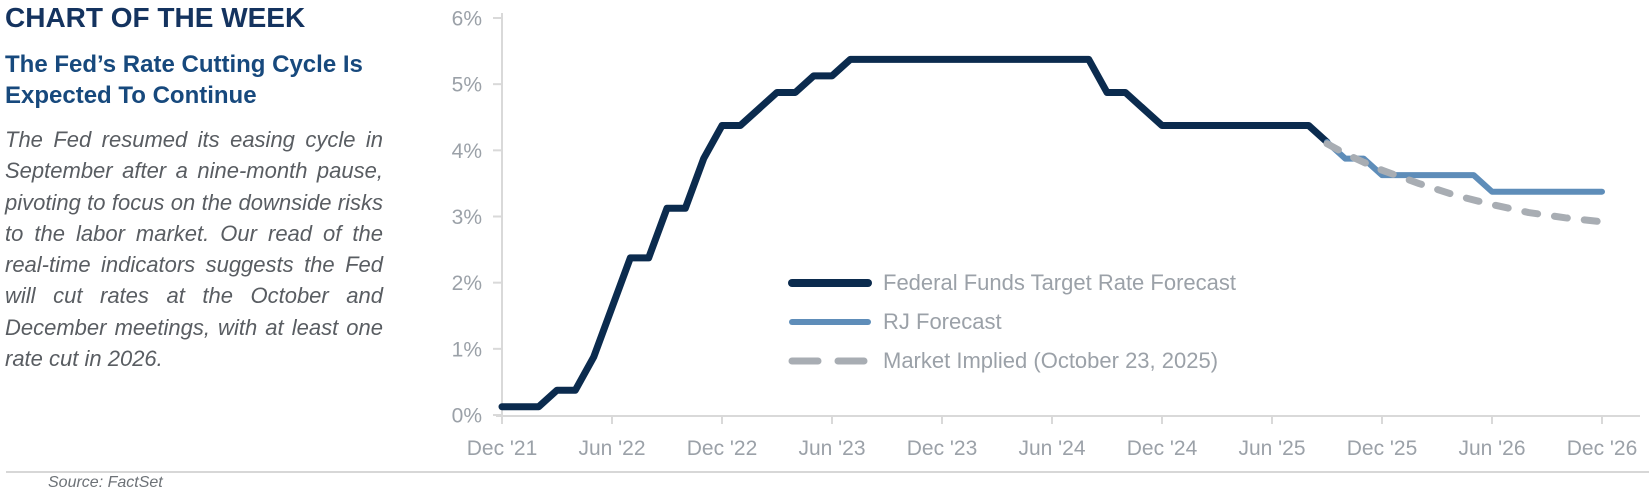 The width and height of the screenshot is (1649, 494). I want to click on x-axis-label: Dec '26, so click(1602, 448).